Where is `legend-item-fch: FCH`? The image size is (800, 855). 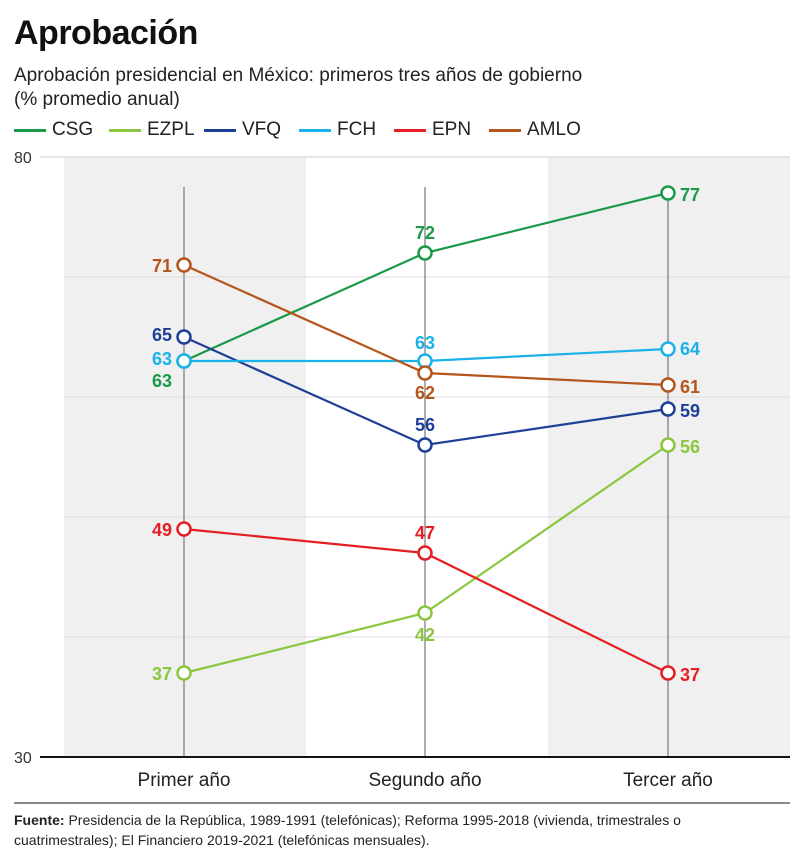 legend-item-fch: FCH is located at coordinates (346, 130).